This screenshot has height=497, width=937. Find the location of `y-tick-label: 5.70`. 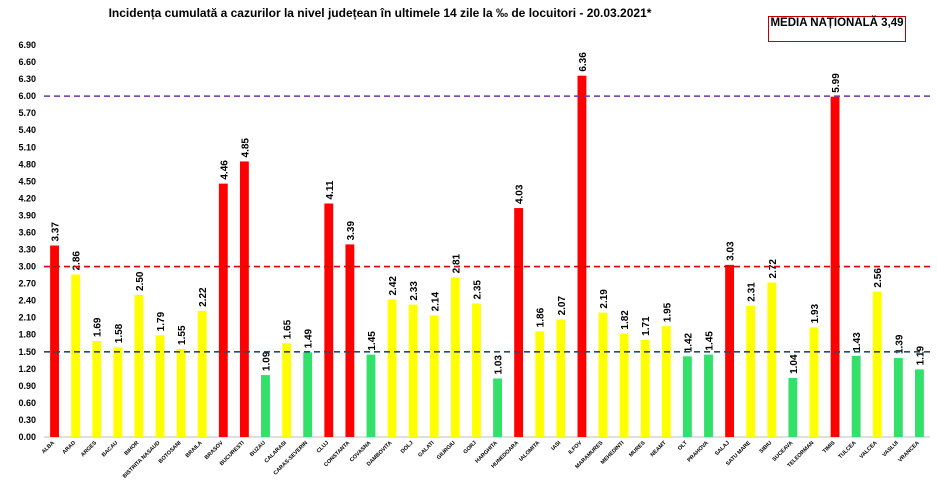

y-tick-label: 5.70 is located at coordinates (27, 113).